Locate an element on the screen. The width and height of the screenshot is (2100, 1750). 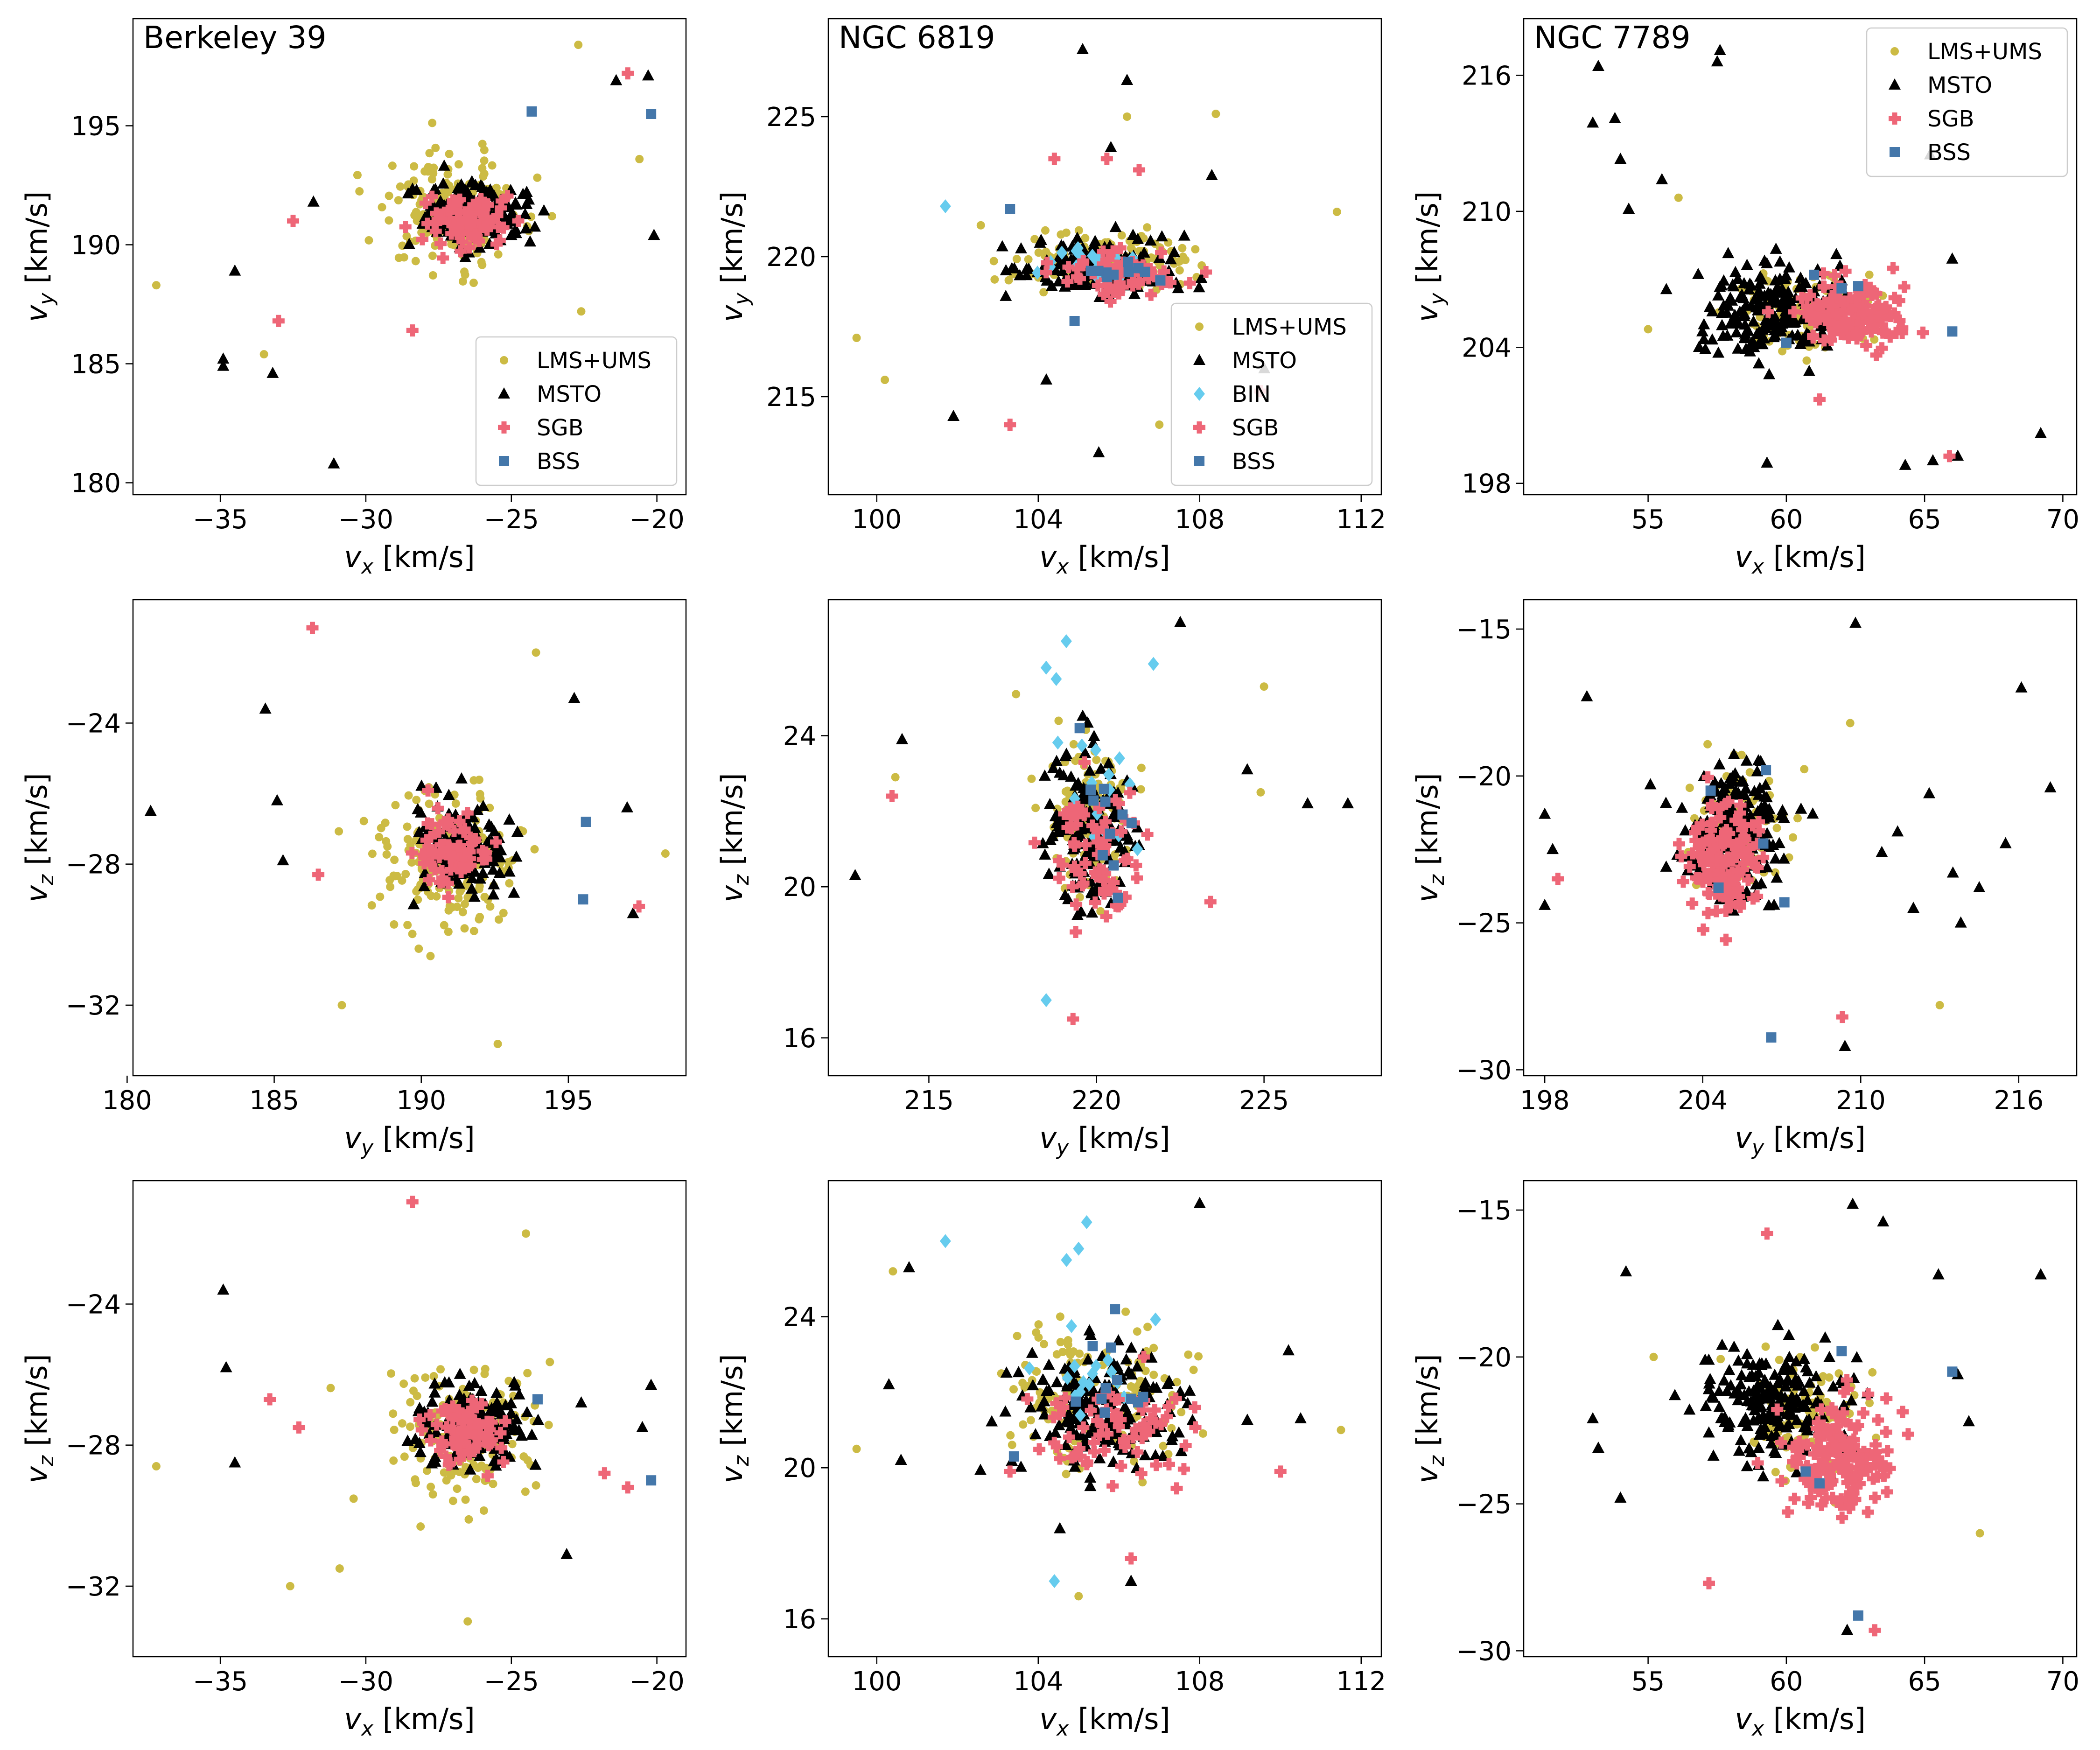
scatter-points is located at coordinates (407, 835).